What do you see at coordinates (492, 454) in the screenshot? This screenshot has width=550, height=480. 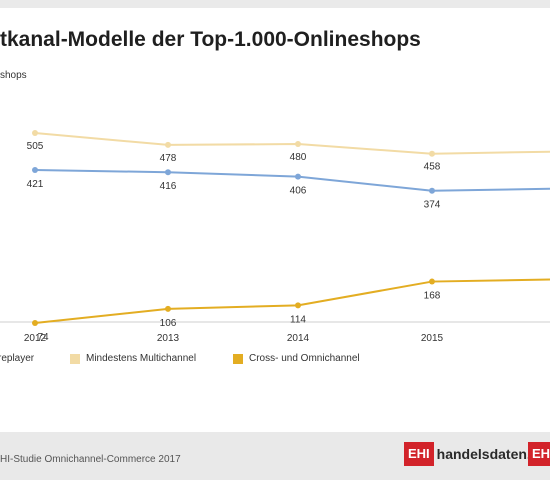 I see `handelsdaten-logo-text: handelsdaten.de` at bounding box center [492, 454].